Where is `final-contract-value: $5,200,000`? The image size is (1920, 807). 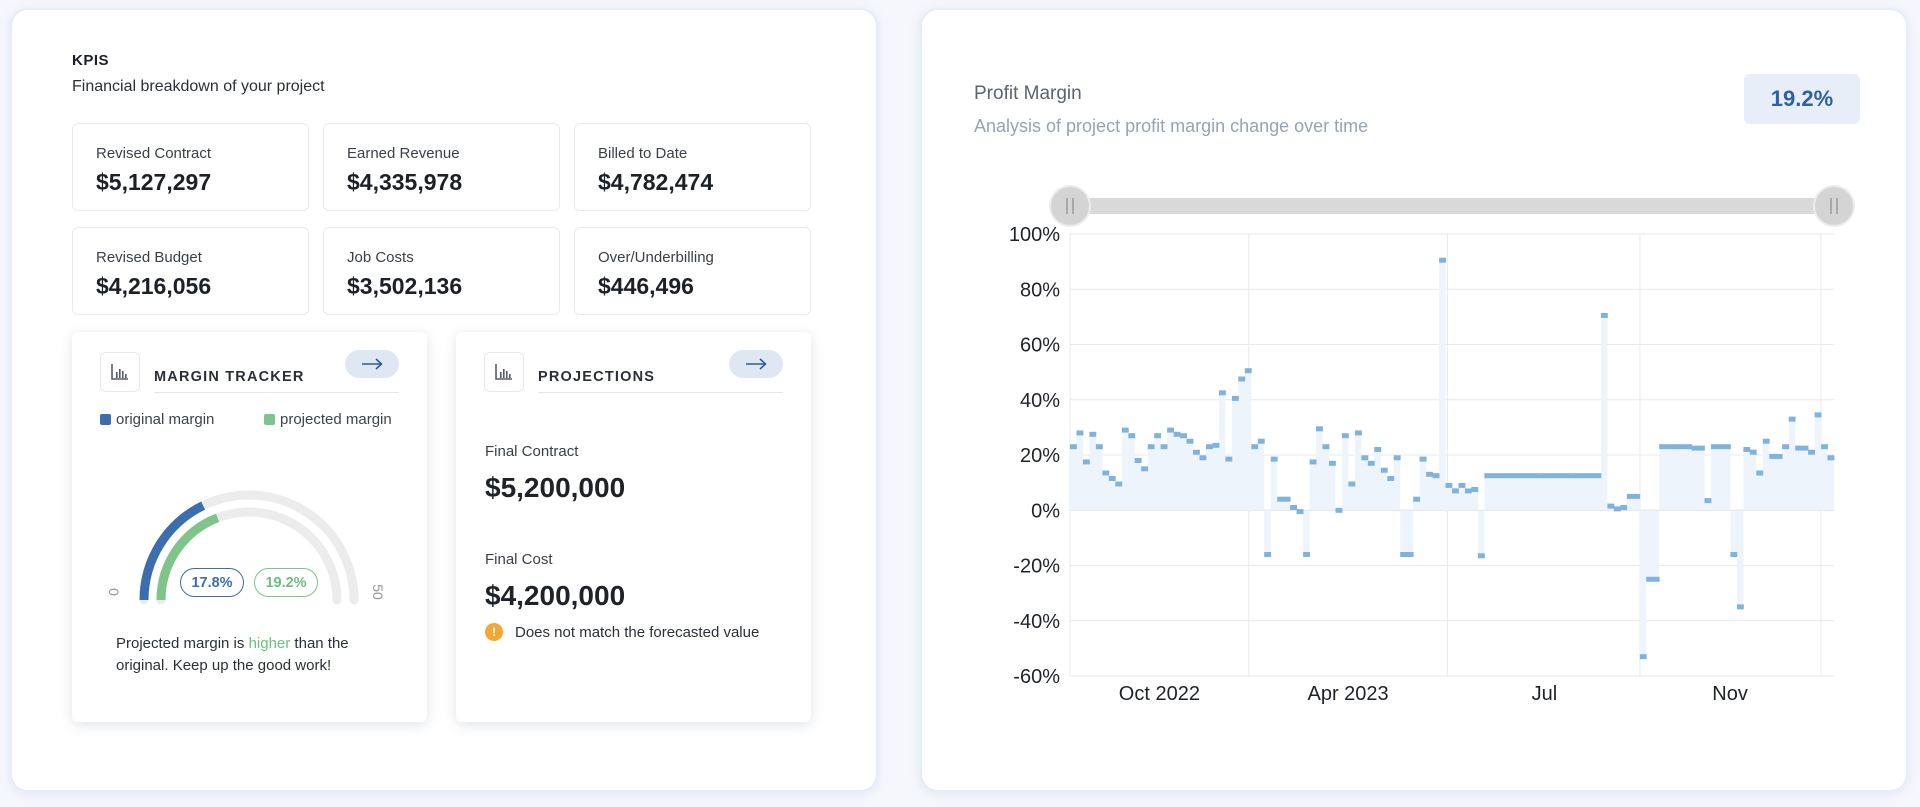 final-contract-value: $5,200,000 is located at coordinates (555, 487).